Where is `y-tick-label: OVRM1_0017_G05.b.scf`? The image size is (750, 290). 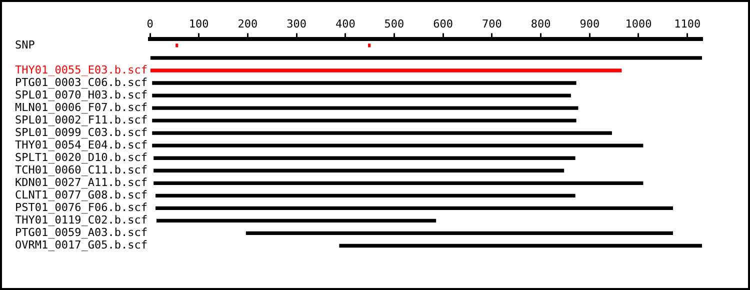
y-tick-label: OVRM1_0017_G05.b.scf is located at coordinates (81, 245).